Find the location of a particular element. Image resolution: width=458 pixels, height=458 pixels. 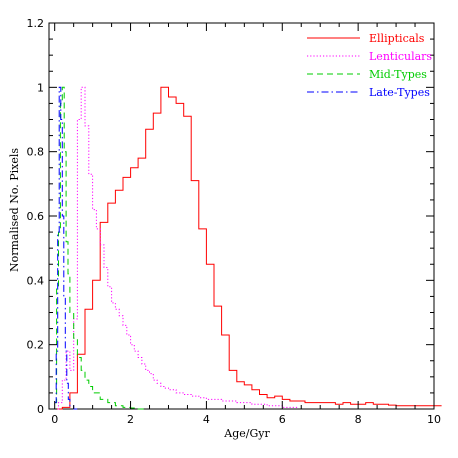

x-axis-title: Age/Gyr is located at coordinates (246, 433).